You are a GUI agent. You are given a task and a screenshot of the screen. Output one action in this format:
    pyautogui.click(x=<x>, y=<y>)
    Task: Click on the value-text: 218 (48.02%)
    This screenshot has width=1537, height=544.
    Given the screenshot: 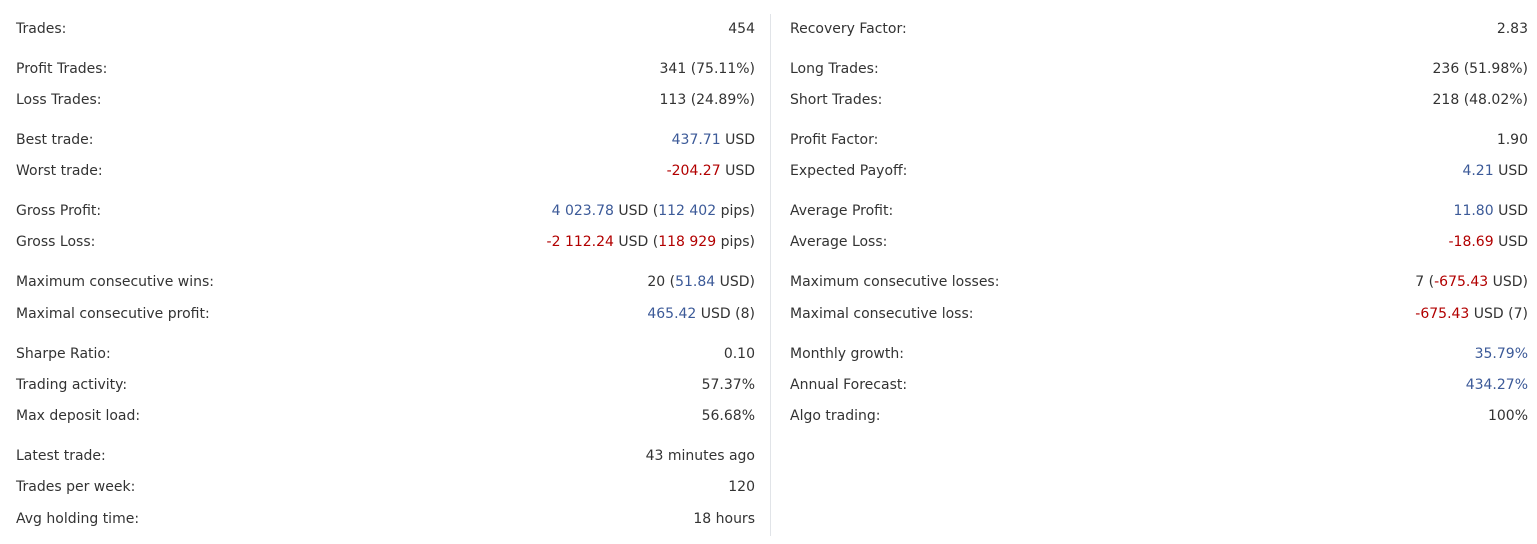 What is the action you would take?
    pyautogui.click(x=1480, y=100)
    